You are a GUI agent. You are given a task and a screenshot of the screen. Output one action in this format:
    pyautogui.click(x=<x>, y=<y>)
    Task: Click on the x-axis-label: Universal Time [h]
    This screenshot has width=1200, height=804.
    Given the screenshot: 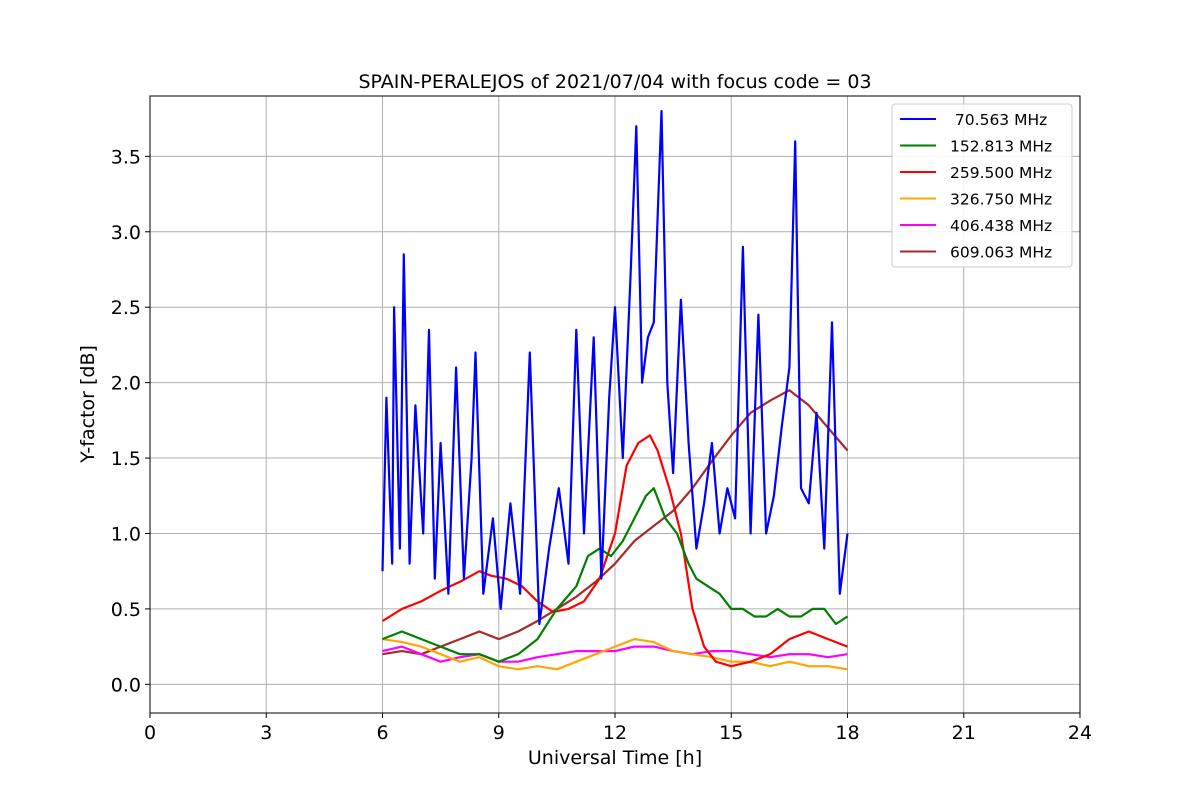 What is the action you would take?
    pyautogui.click(x=615, y=758)
    